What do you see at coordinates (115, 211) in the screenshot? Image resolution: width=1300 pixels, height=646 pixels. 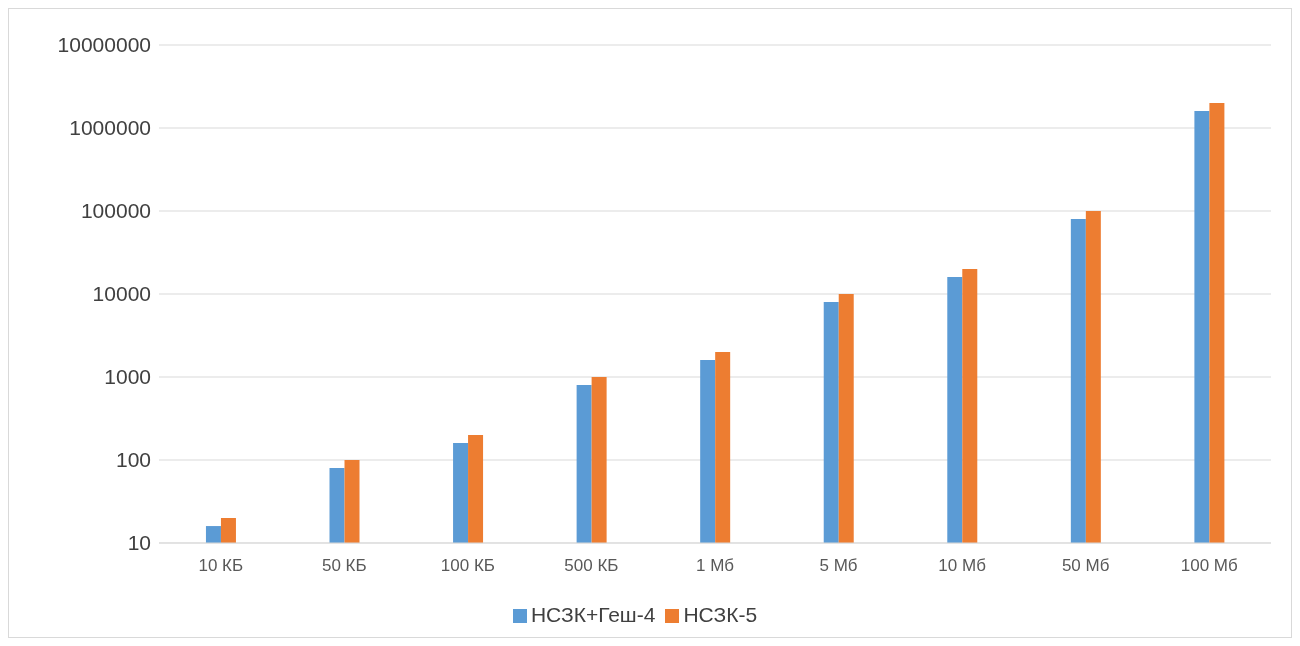 I see `y-tick-label: 100000` at bounding box center [115, 211].